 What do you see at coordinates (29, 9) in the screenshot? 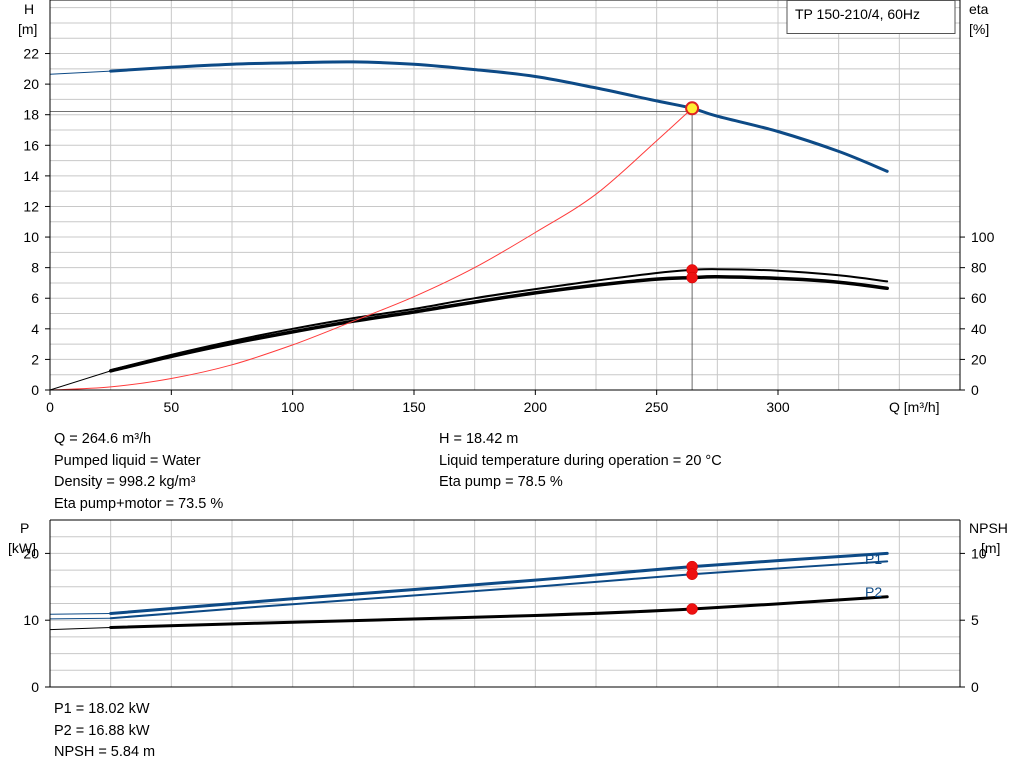
I see `h-axis-label: H` at bounding box center [29, 9].